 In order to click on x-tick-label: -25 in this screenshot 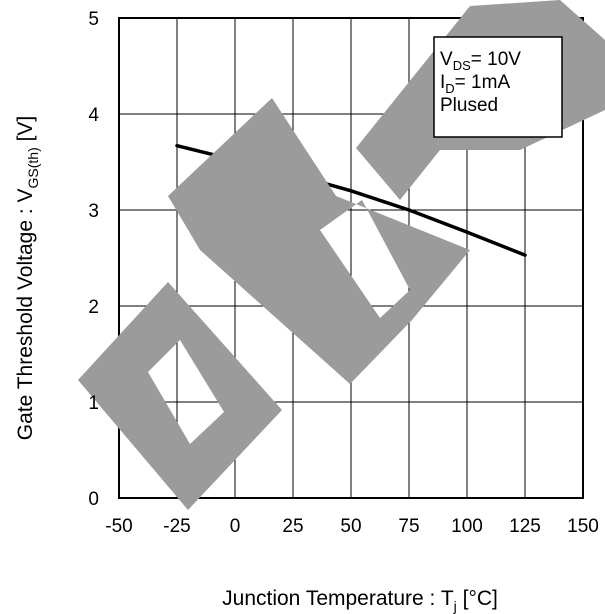, I will do `click(176, 526)`.